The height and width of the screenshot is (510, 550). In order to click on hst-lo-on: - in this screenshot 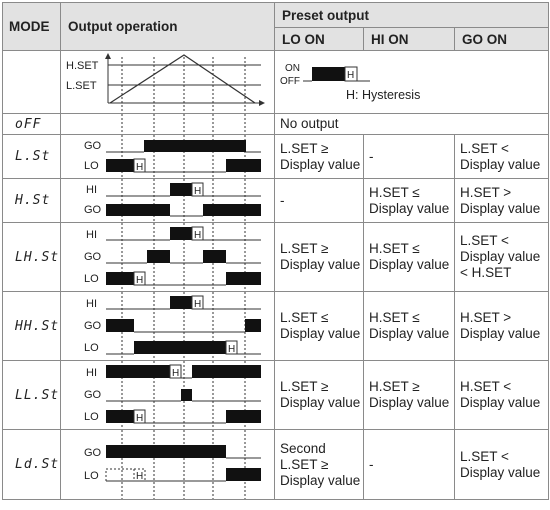, I will do `click(319, 200)`.